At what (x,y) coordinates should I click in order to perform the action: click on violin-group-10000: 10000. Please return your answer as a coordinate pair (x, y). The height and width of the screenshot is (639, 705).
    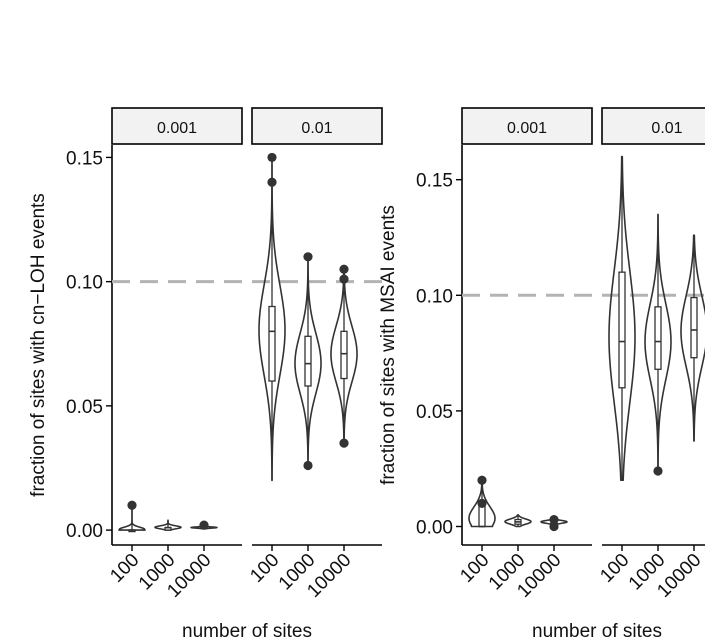
    Looking at the image, I should click on (679, 418).